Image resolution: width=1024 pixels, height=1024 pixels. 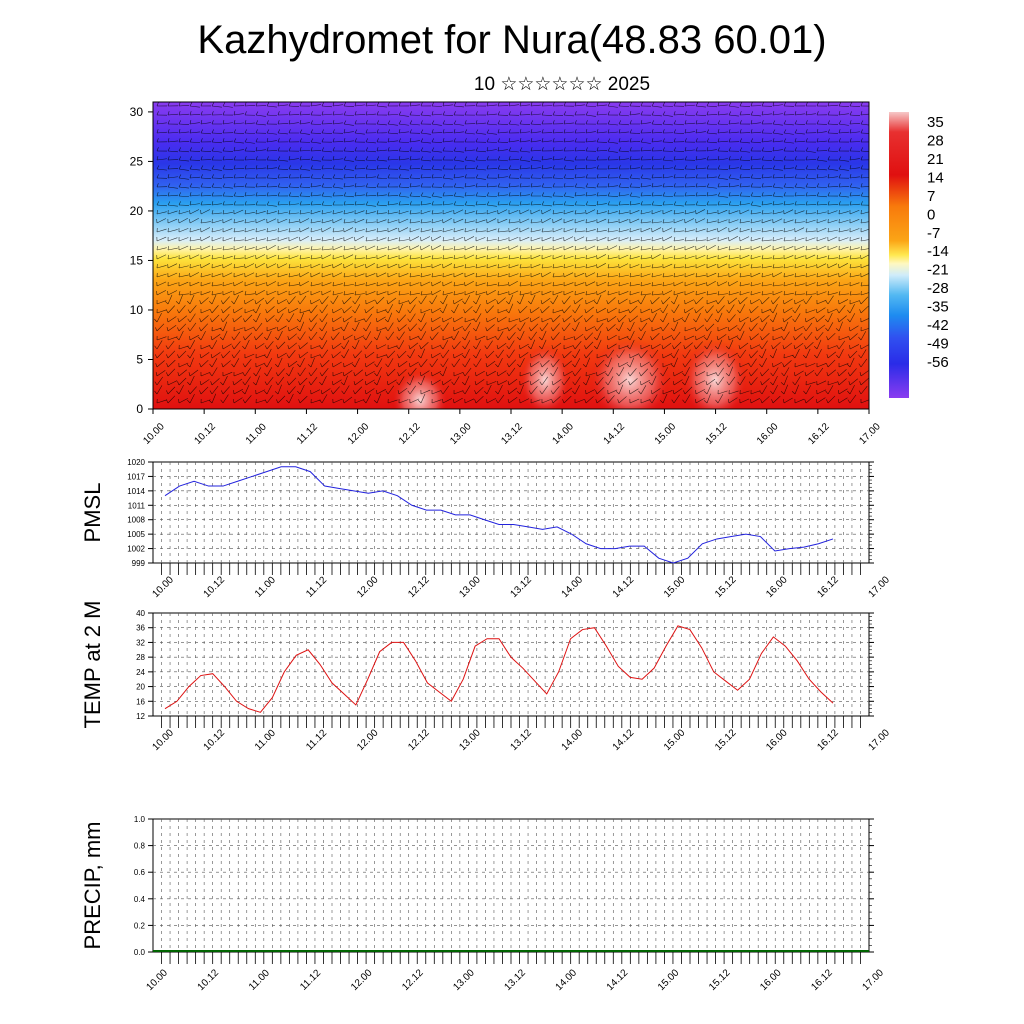 What do you see at coordinates (419, 587) in the screenshot?
I see `x-tick-label: 12.12` at bounding box center [419, 587].